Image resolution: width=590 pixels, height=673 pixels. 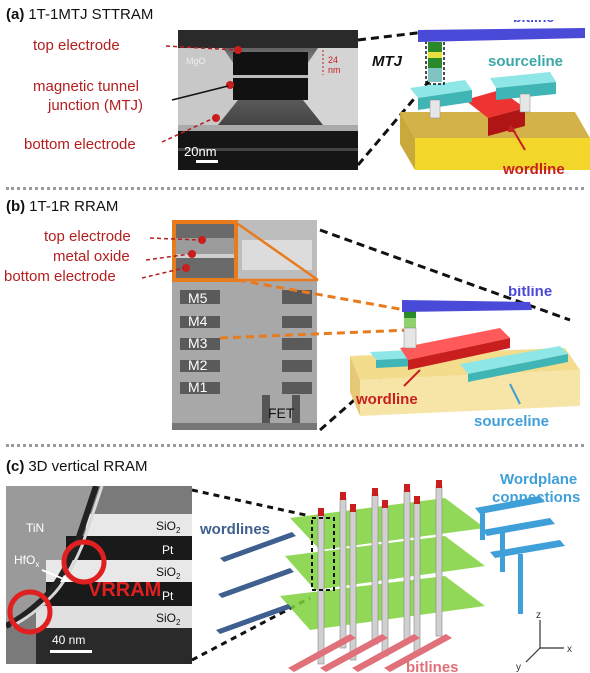 I want to click on axis-x: x, so click(x=569, y=649).